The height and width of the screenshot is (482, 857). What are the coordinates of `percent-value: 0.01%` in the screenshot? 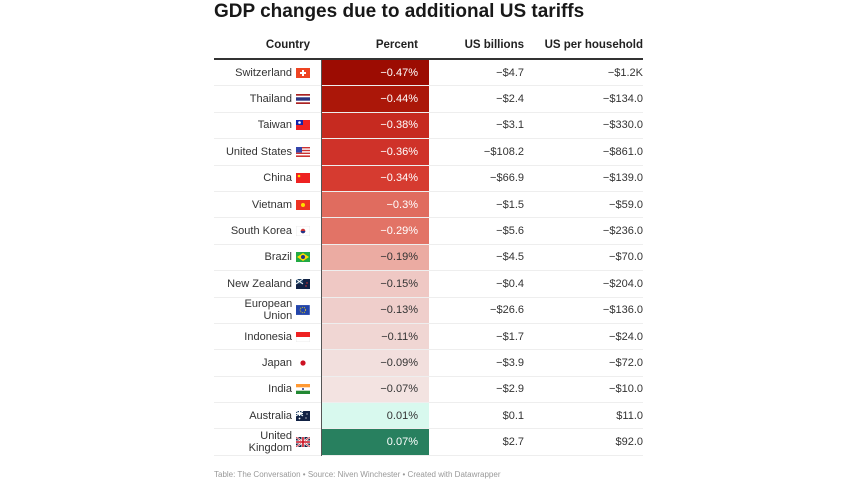 It's located at (402, 415).